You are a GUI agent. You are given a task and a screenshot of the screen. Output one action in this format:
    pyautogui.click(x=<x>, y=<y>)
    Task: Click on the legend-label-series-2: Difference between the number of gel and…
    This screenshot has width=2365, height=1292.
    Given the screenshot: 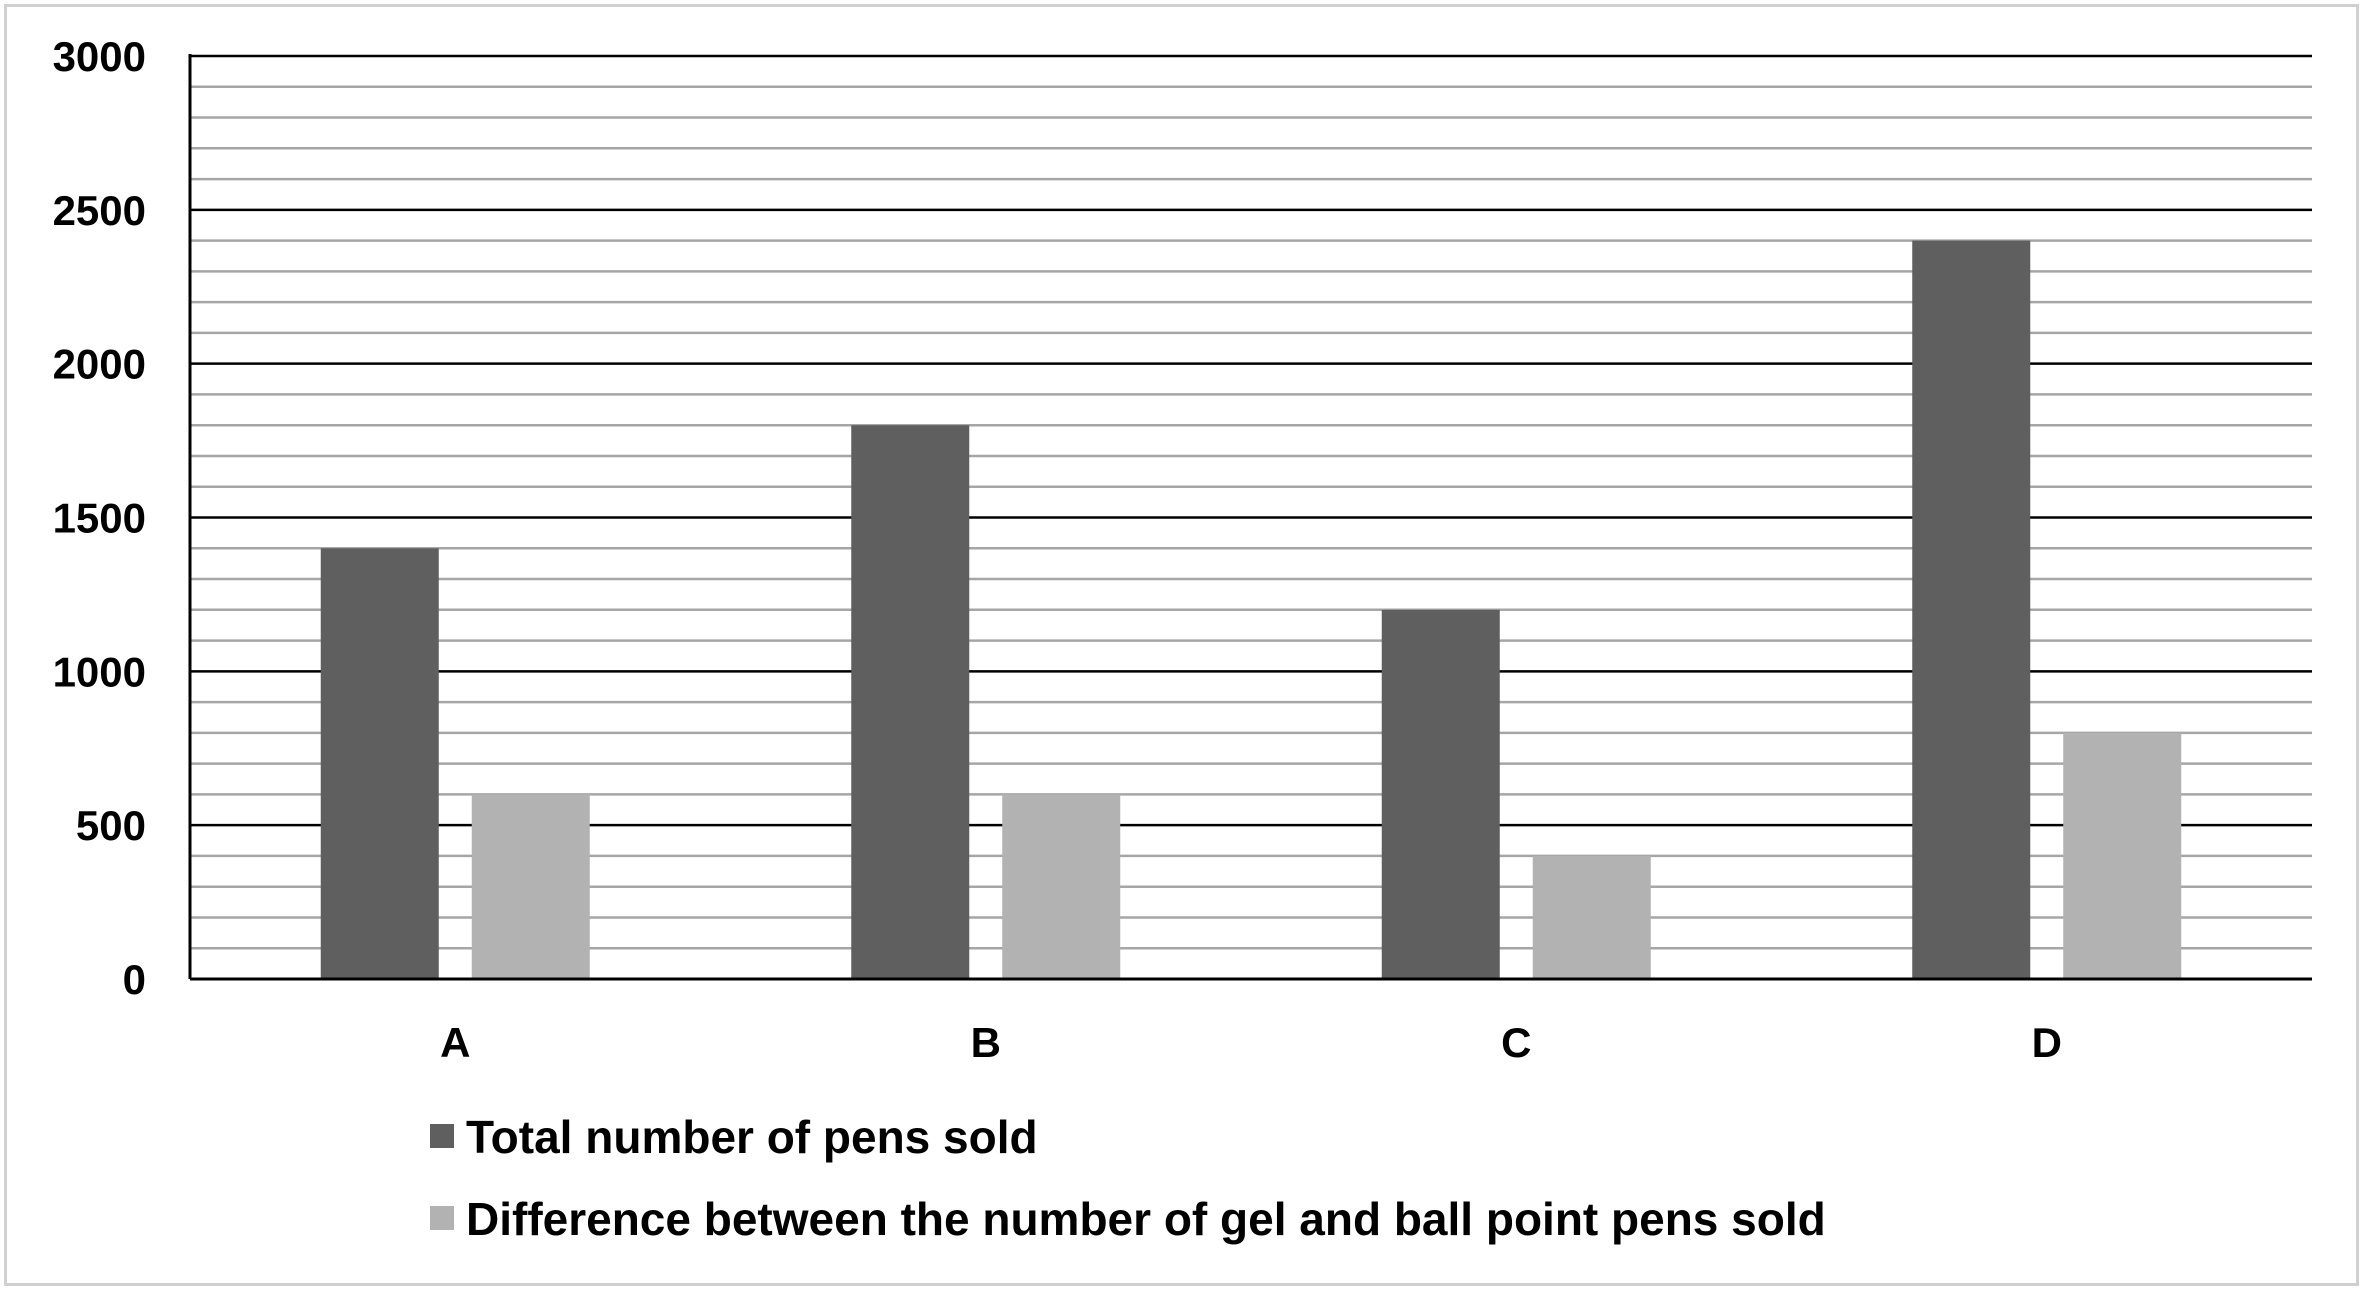 What is the action you would take?
    pyautogui.click(x=1146, y=1219)
    